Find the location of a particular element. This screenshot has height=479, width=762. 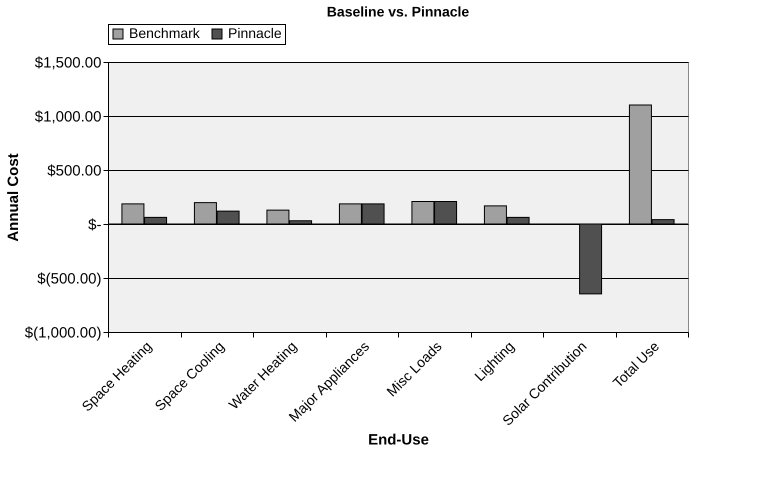

legend-label: Benchmark is located at coordinates (165, 33).